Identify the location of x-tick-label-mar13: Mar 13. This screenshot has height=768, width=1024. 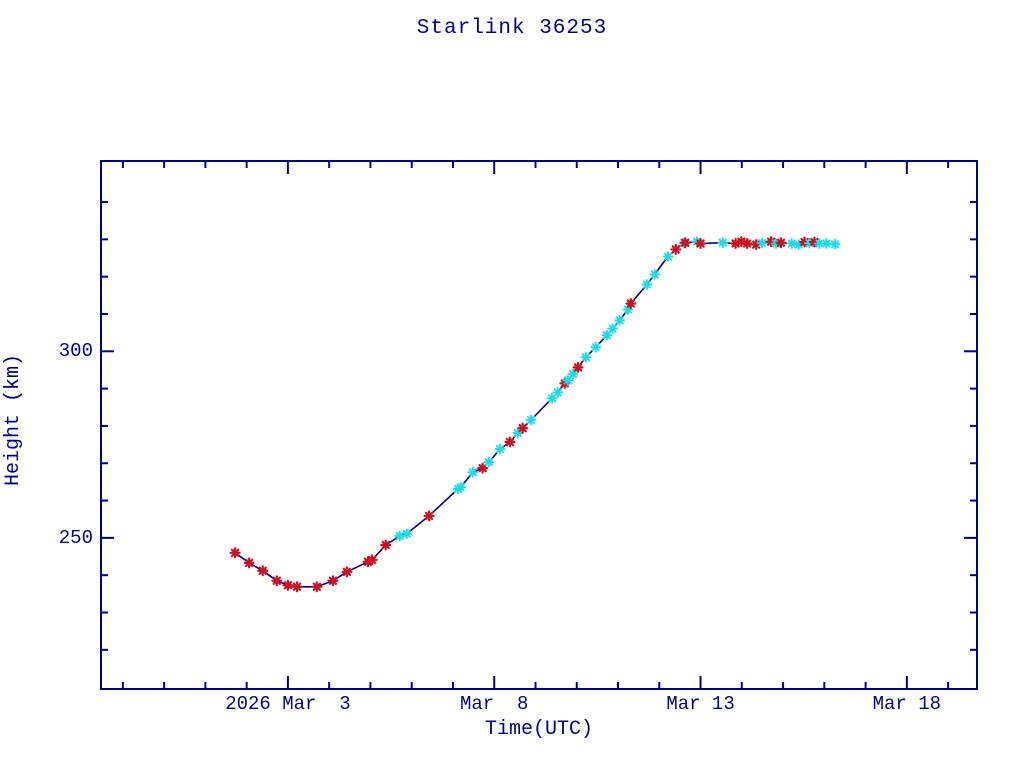
(700, 704).